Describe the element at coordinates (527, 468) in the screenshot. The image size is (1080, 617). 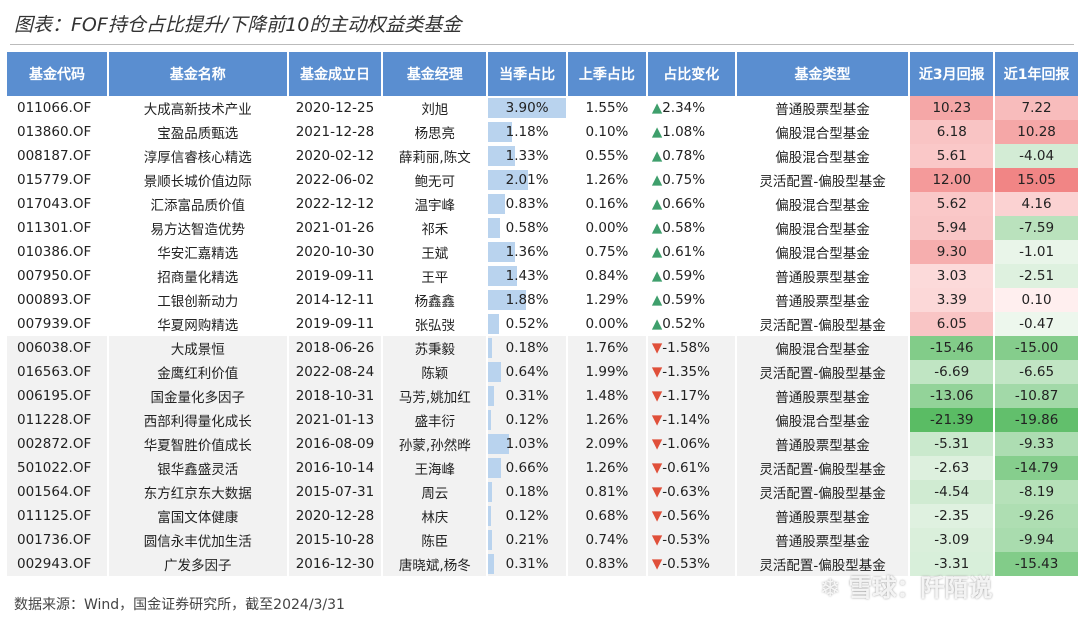
I see `share-value: 0.66%` at that location.